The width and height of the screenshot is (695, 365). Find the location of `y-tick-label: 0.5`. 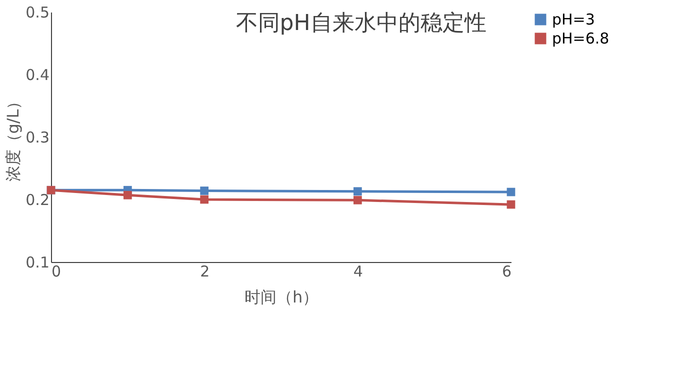

y-tick-label: 0.5 is located at coordinates (38, 13).